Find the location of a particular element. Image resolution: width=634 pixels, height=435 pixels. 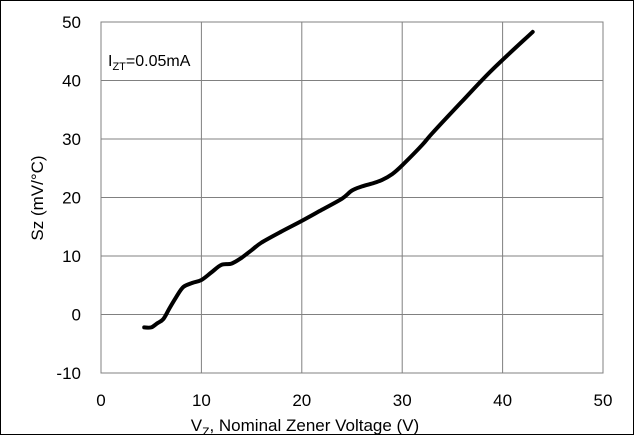

x-axis-title-rest: , Nominal Zener Voltage (V) is located at coordinates (314, 425).